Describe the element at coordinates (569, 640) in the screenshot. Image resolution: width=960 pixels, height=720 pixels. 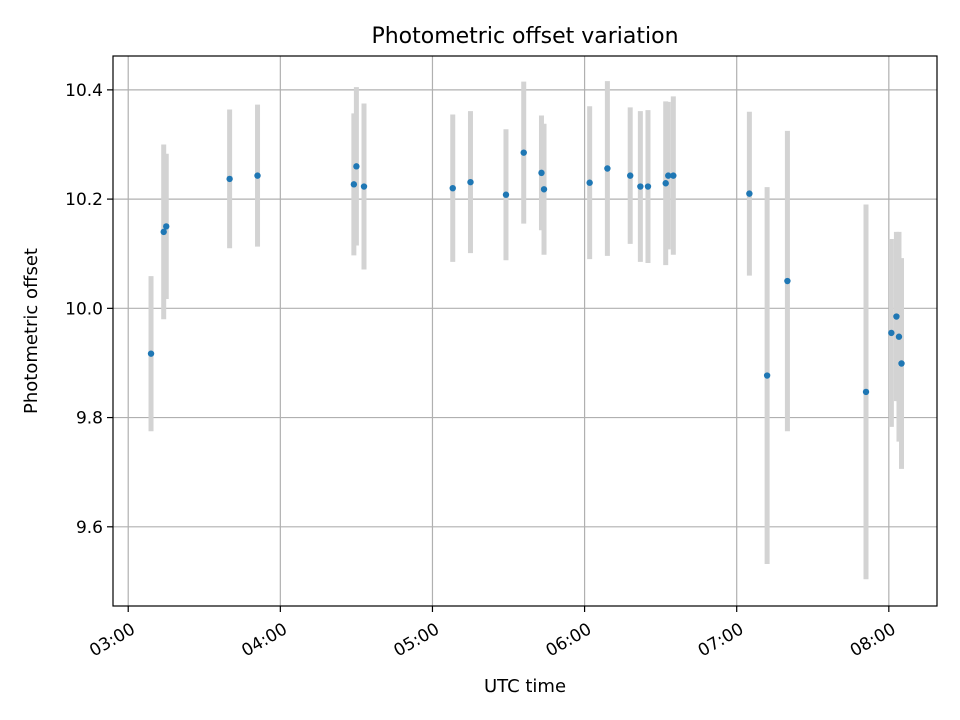
I see `x-tick-label: 06:00` at that location.